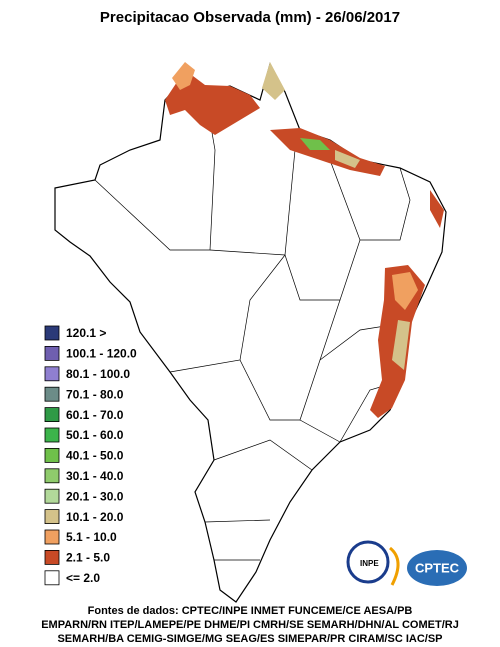 The height and width of the screenshot is (647, 500). I want to click on legend-label: 30.1 - 40.0, so click(95, 476).